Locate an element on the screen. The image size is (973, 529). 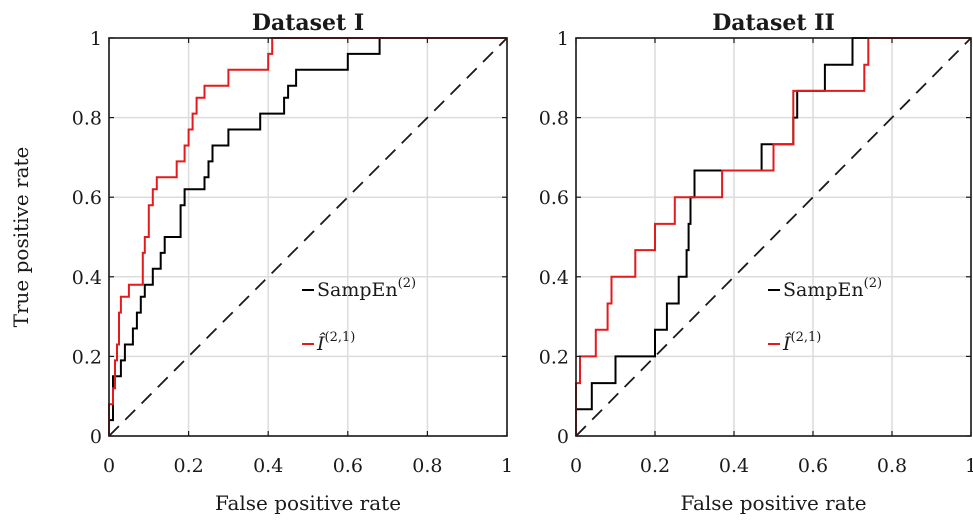
chart-title: Dataset II is located at coordinates (773, 23).